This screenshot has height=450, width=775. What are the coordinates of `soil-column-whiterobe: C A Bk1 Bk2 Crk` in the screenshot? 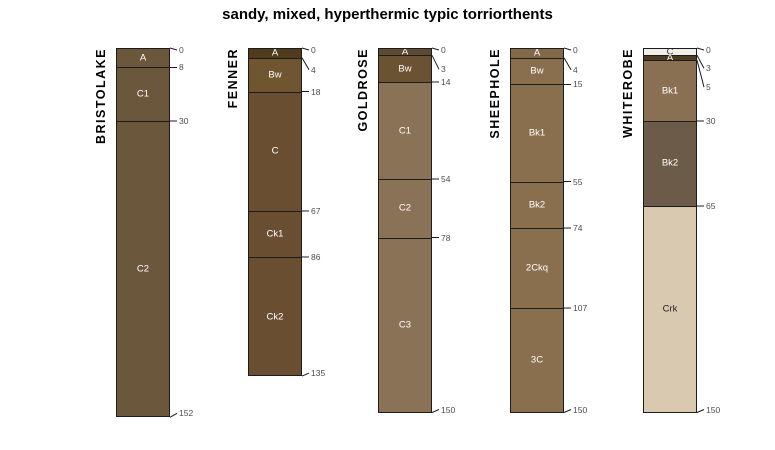 It's located at (670, 229).